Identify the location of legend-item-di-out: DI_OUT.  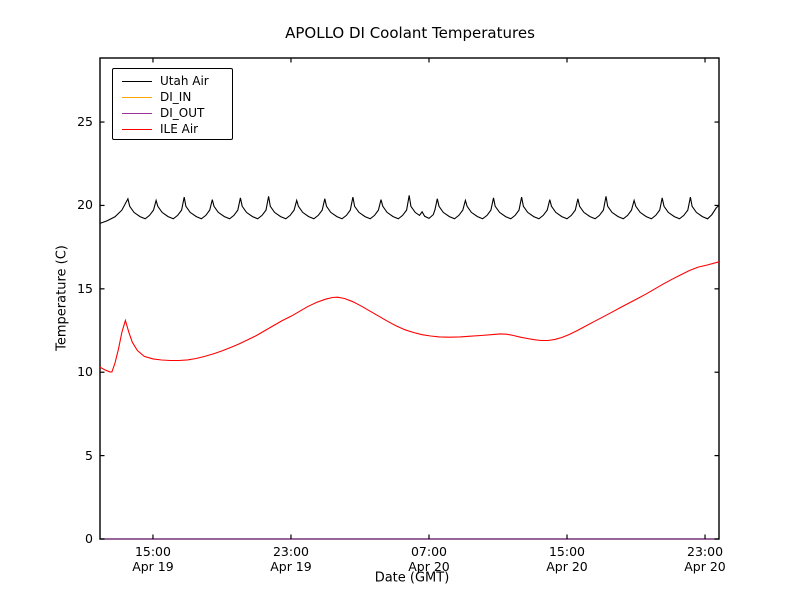
(172, 113).